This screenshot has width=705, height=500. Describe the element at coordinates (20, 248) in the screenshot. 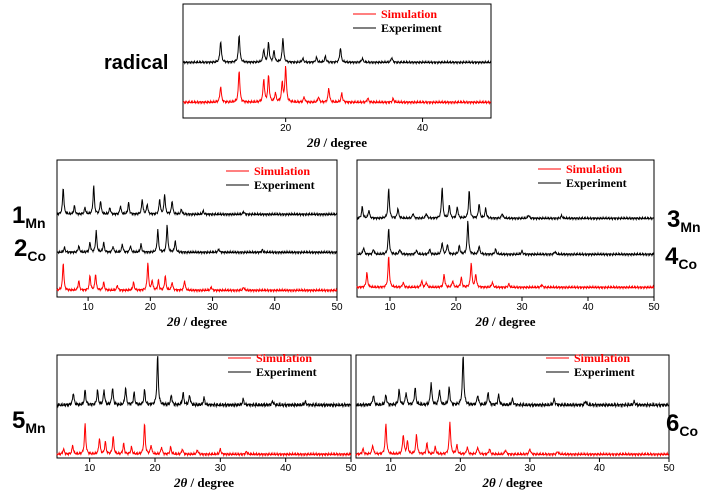

I see `sample-label-number: 2` at that location.